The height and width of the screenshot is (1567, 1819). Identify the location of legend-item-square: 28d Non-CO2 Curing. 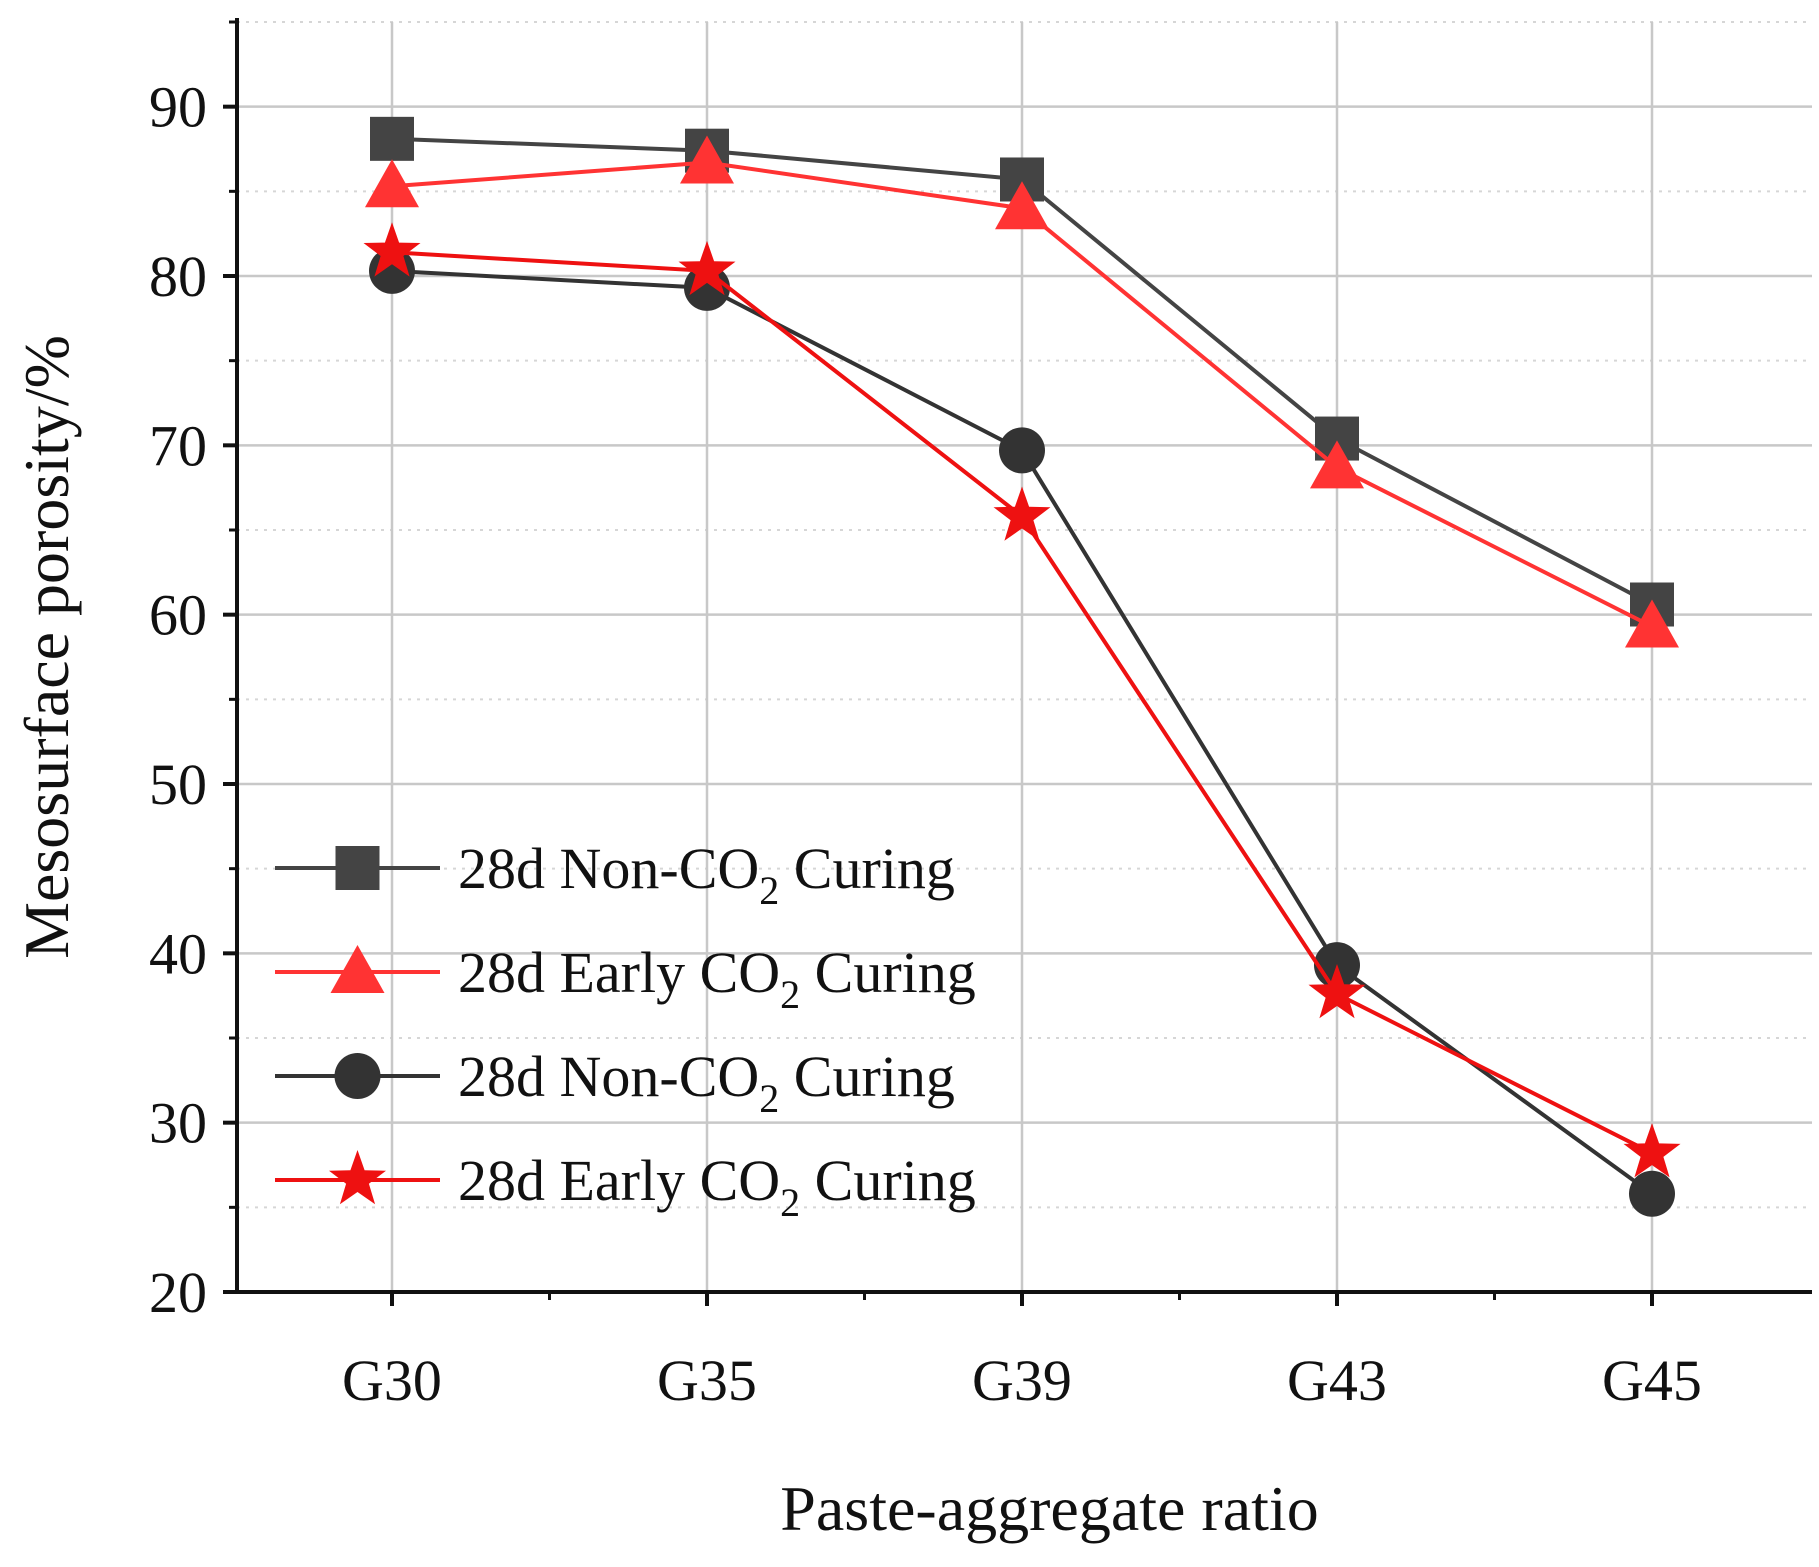
(615, 874).